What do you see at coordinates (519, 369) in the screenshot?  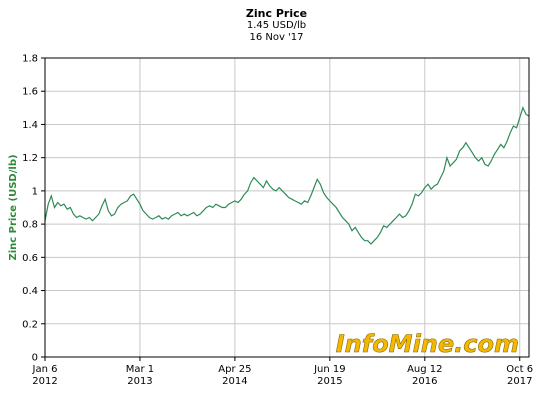 I see `x-tick-label-date: Oct 6` at bounding box center [519, 369].